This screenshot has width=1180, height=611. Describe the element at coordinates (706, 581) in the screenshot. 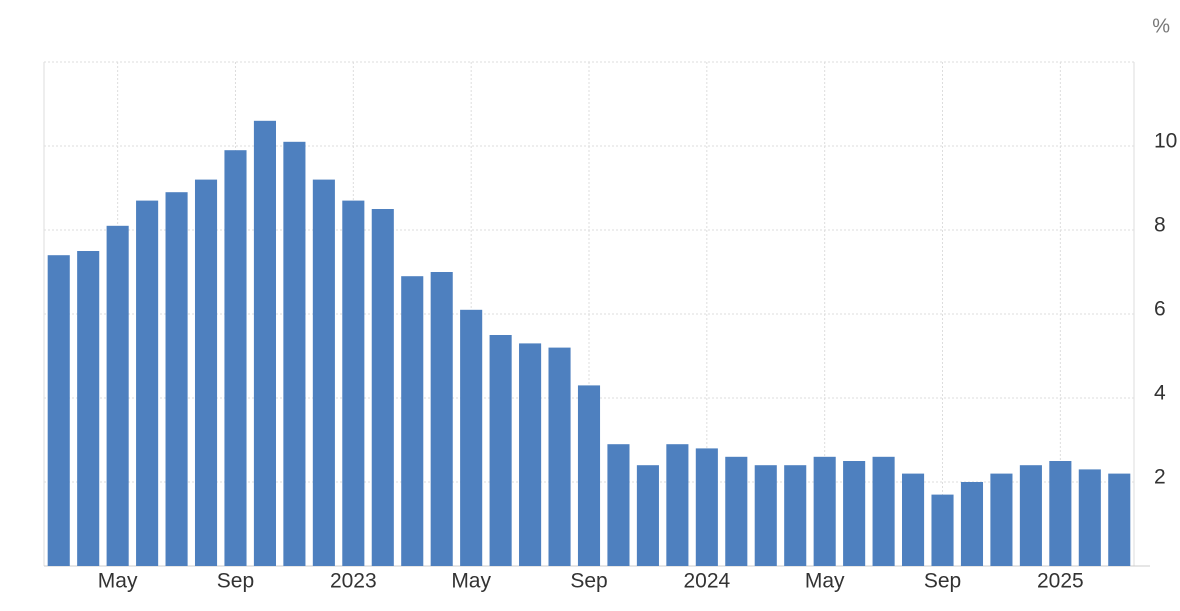

I see `x-tick-label: 2024` at that location.